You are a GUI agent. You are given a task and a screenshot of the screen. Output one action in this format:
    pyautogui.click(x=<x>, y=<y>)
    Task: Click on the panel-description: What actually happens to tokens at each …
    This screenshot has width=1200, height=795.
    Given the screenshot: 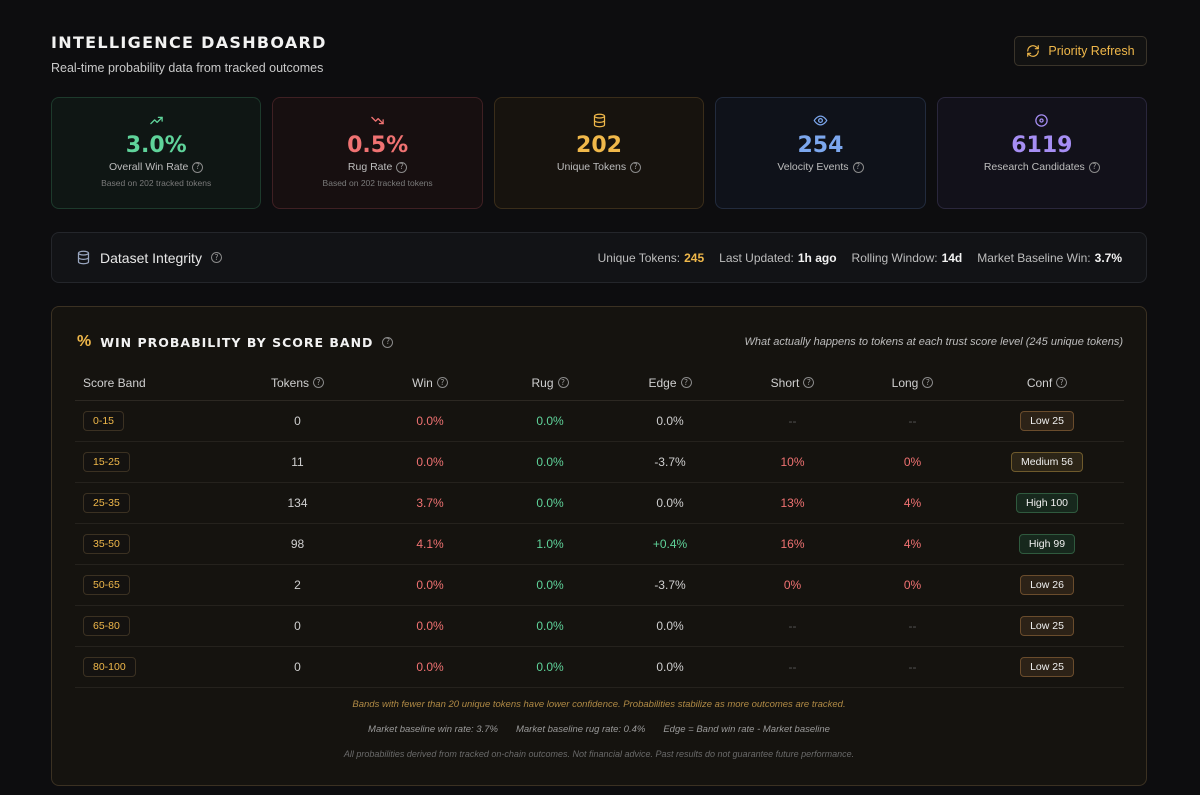 What is the action you would take?
    pyautogui.click(x=934, y=342)
    